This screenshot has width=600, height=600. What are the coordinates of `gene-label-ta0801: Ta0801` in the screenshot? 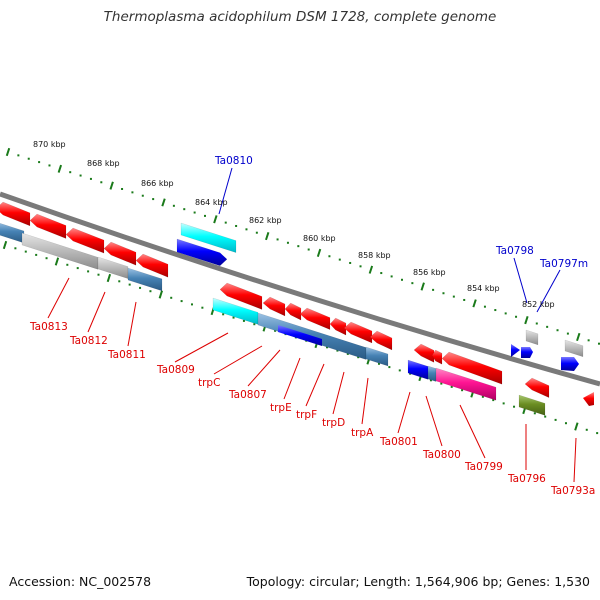 It's located at (398, 442).